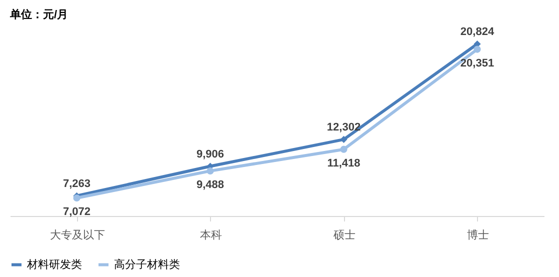 Image resolution: width=559 pixels, height=277 pixels. Describe the element at coordinates (210, 184) in the screenshot. I see `data-label: 9,488` at that location.